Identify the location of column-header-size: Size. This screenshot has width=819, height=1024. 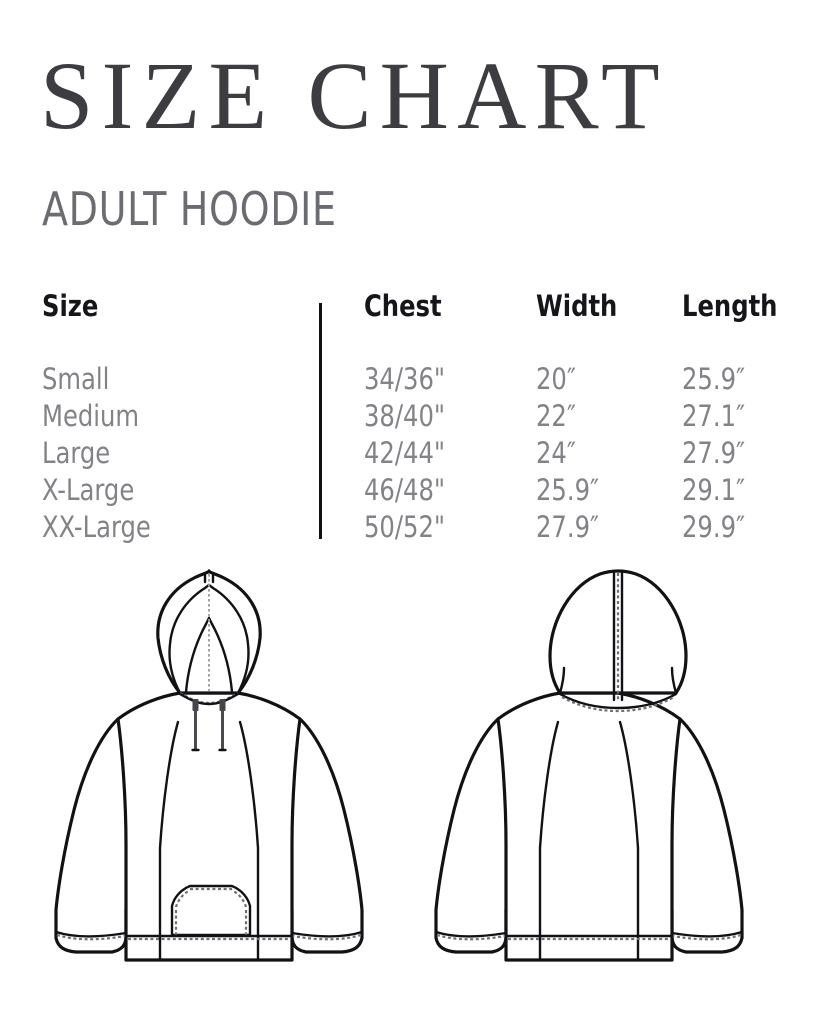
(70, 306).